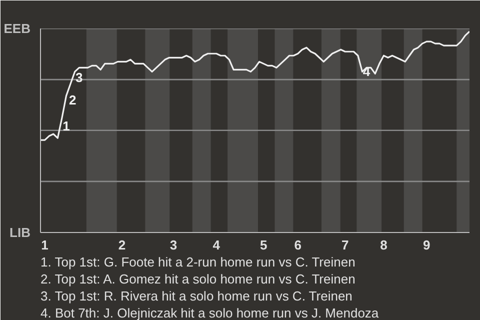 This screenshot has height=320, width=480. Describe the element at coordinates (198, 262) in the screenshot. I see `text: 1. Top 1st: G. Foote hit a 2-run home run vs C. Treinen` at that location.